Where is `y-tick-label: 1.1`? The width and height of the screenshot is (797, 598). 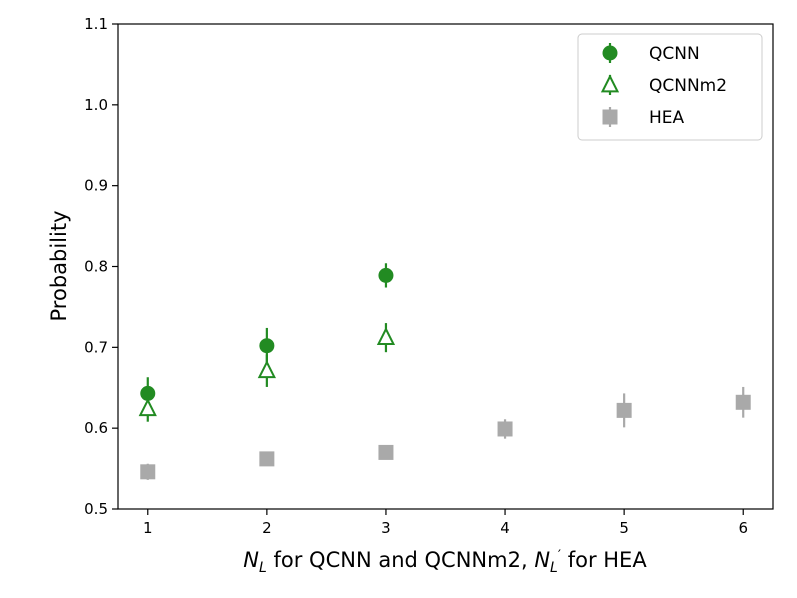 y-tick-label: 1.1 is located at coordinates (96, 24).